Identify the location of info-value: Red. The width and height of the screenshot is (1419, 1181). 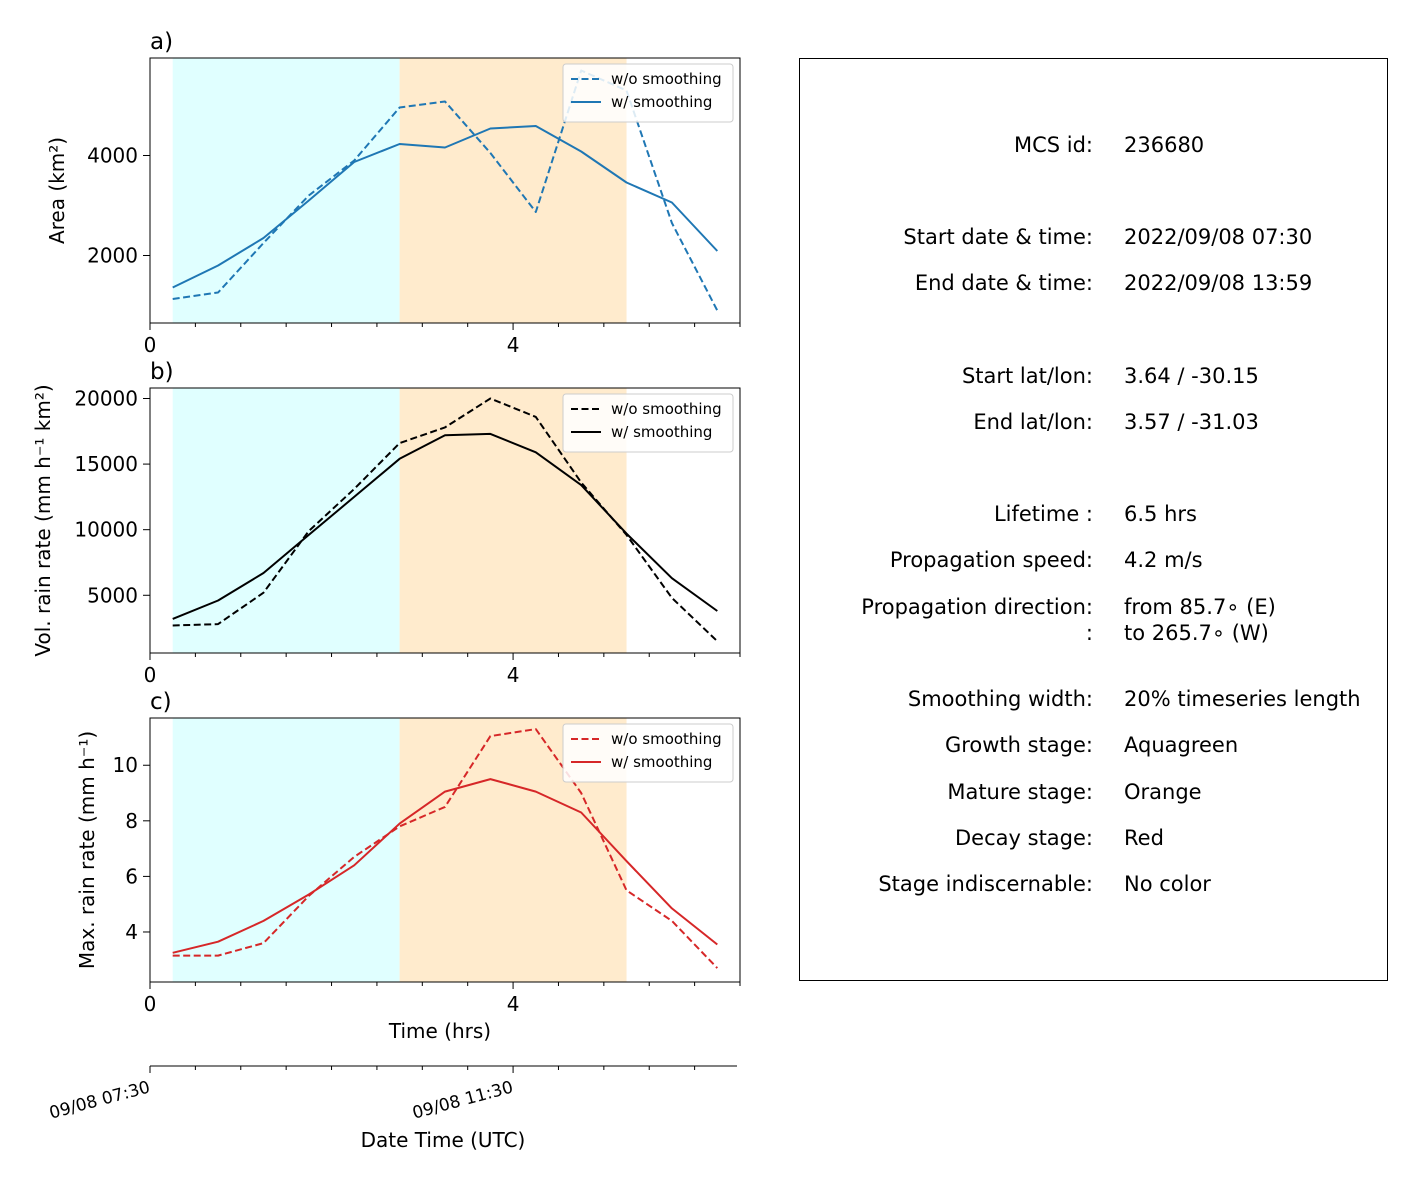
(1144, 838).